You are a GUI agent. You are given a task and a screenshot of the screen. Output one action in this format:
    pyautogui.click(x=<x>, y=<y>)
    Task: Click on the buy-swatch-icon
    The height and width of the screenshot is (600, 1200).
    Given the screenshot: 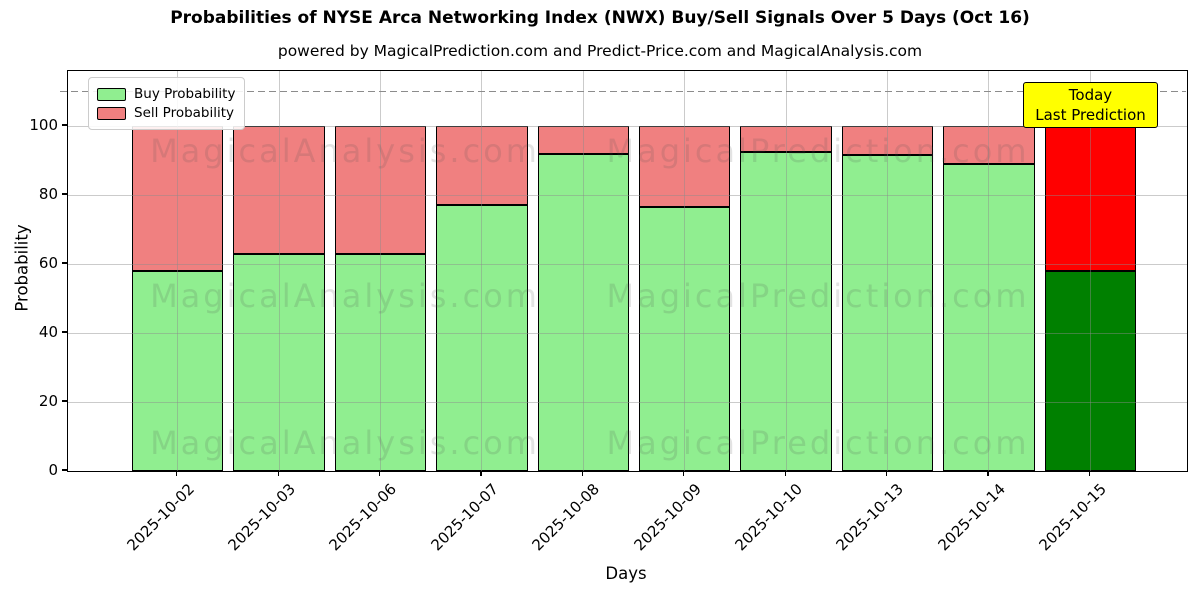 What is the action you would take?
    pyautogui.click(x=111, y=94)
    